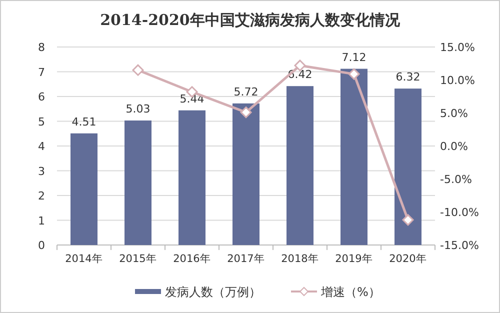  Describe the element at coordinates (213, 292) in the screenshot. I see `legend-label: 发病人数（万例）` at that location.